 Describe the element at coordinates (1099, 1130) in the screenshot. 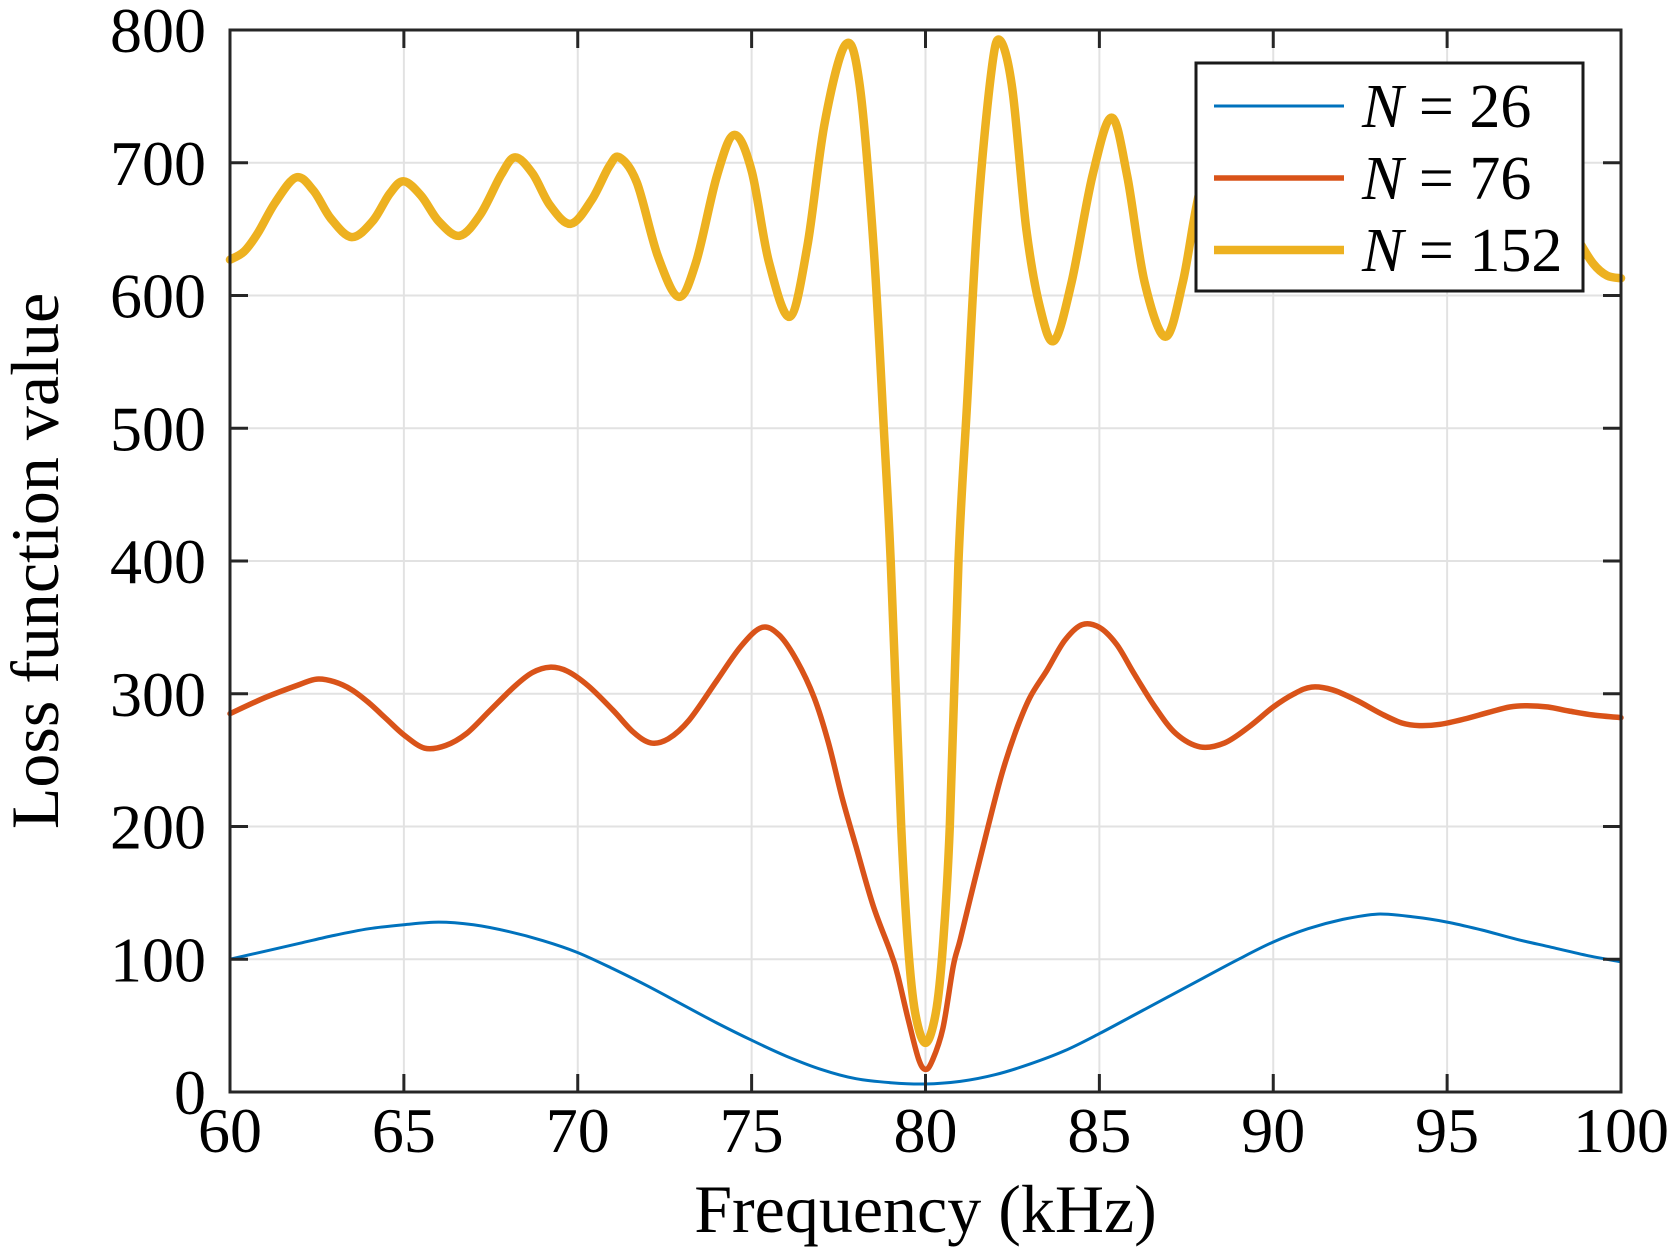

I see `x-tick-label: 85` at that location.